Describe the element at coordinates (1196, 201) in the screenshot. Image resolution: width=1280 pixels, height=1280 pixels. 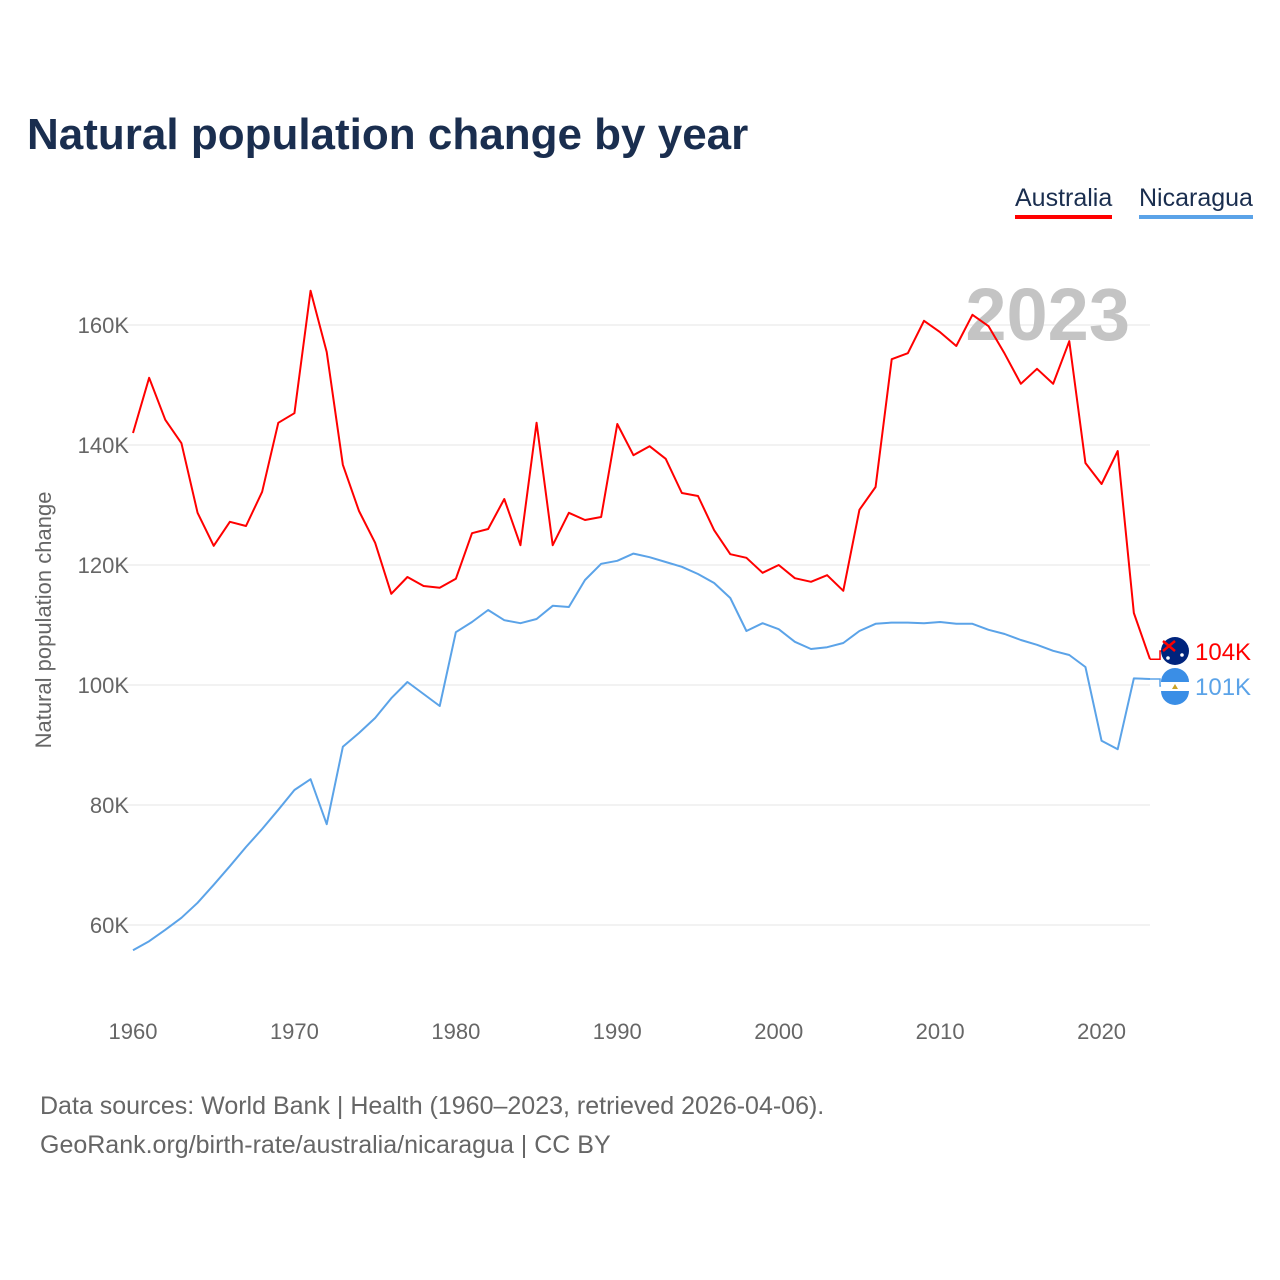
I see `legend-nicaragua: Nicaragua` at that location.